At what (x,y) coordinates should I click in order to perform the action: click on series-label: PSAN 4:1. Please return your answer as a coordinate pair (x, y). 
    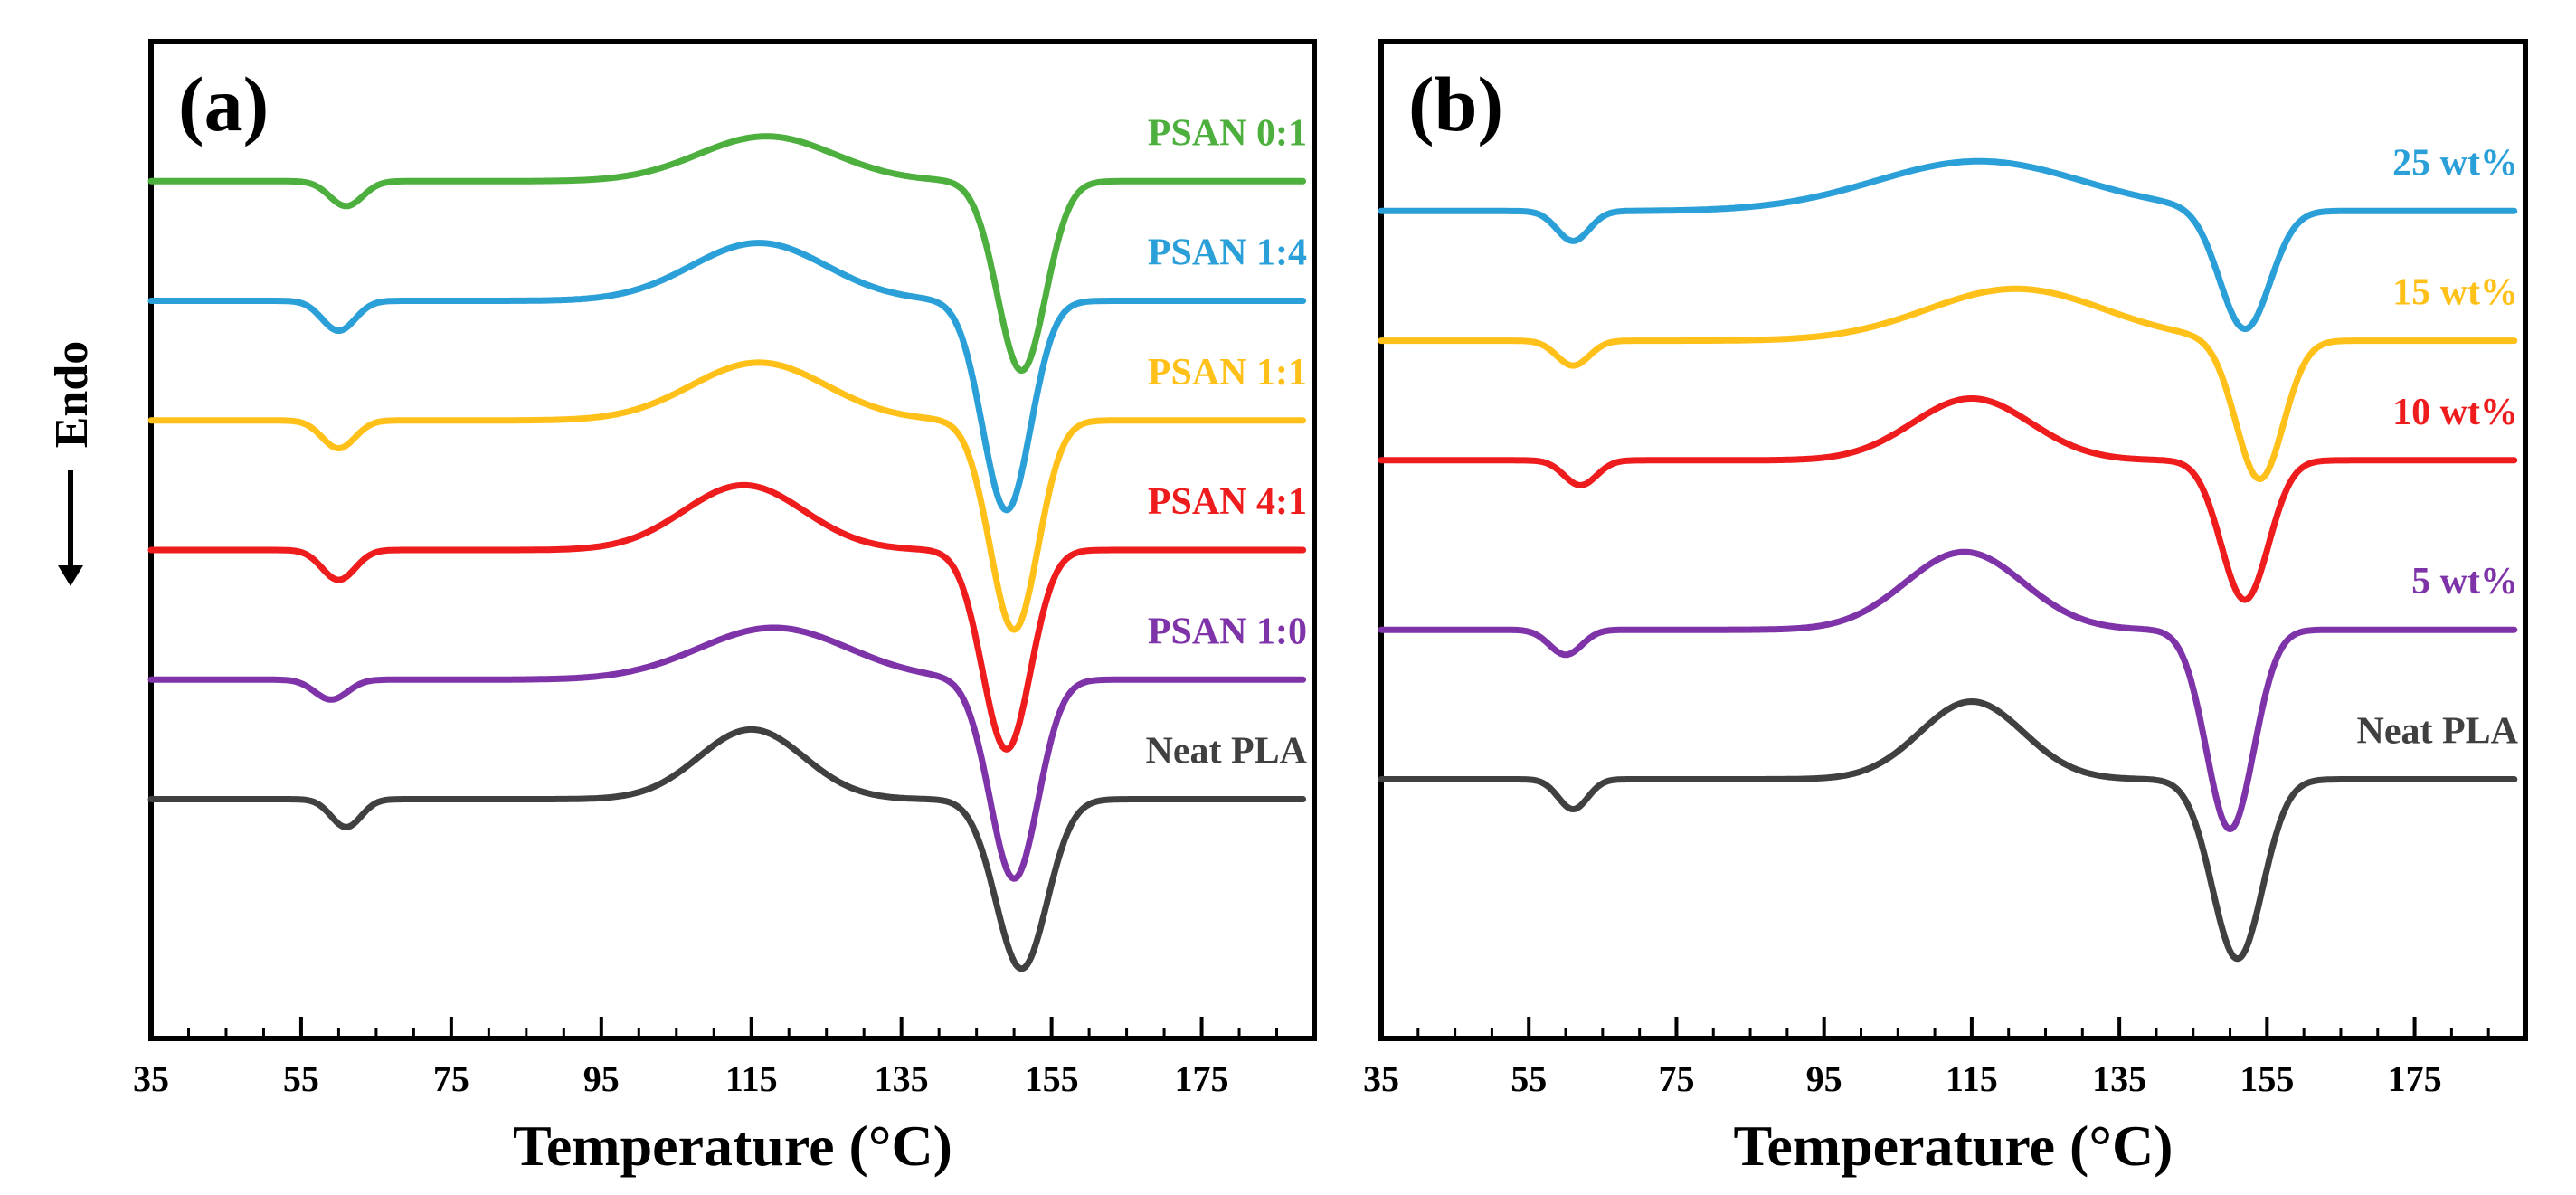
    Looking at the image, I should click on (1228, 502).